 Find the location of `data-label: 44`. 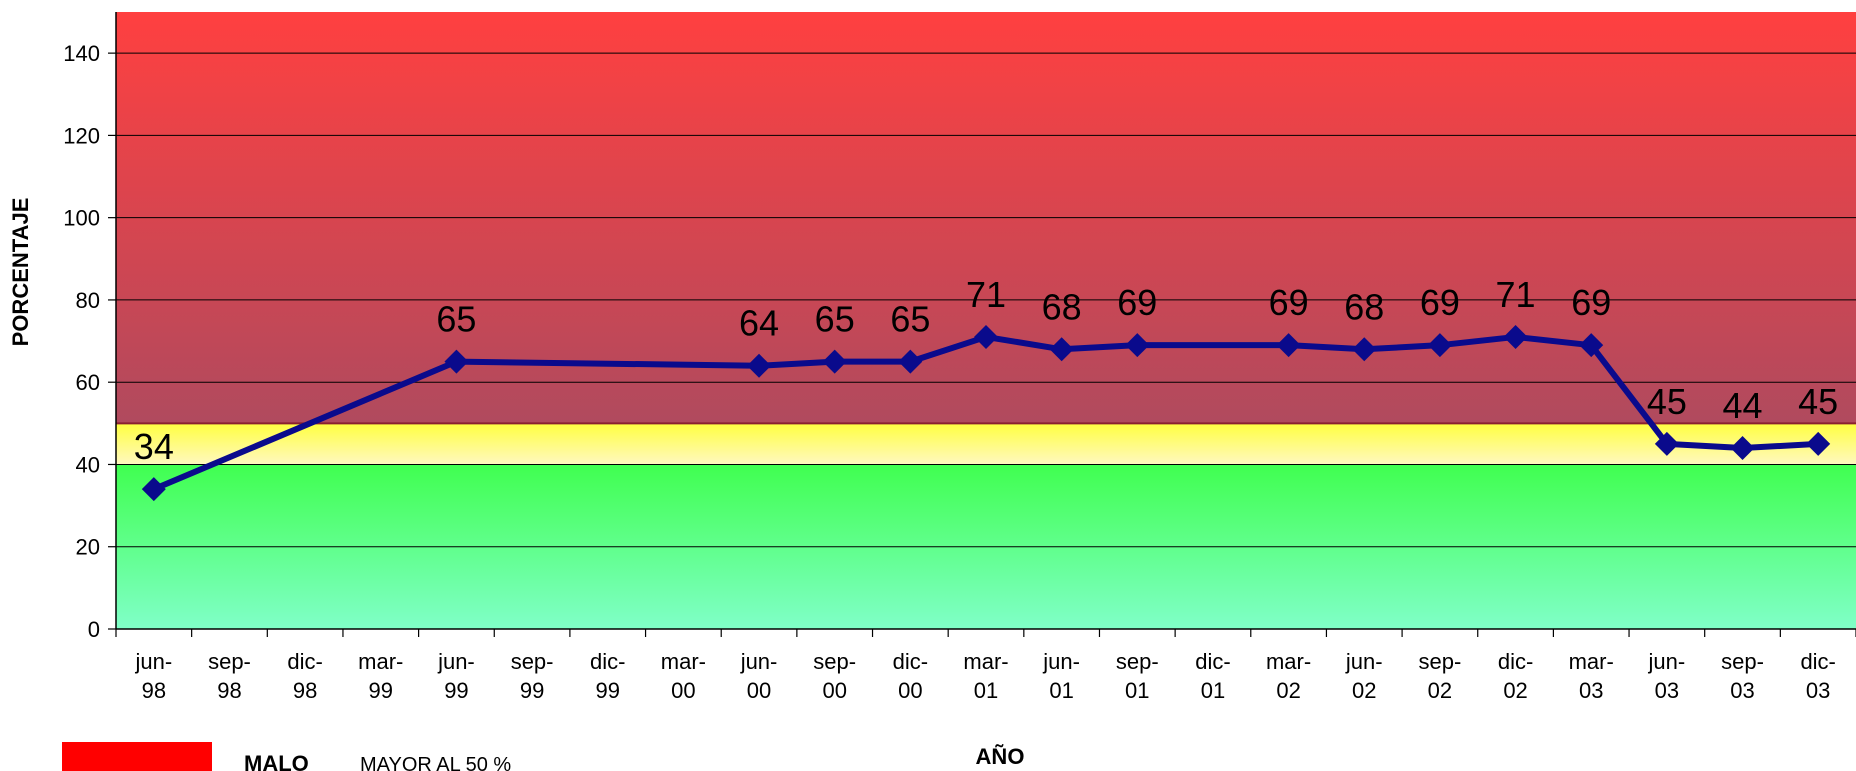

data-label: 44 is located at coordinates (1742, 405).